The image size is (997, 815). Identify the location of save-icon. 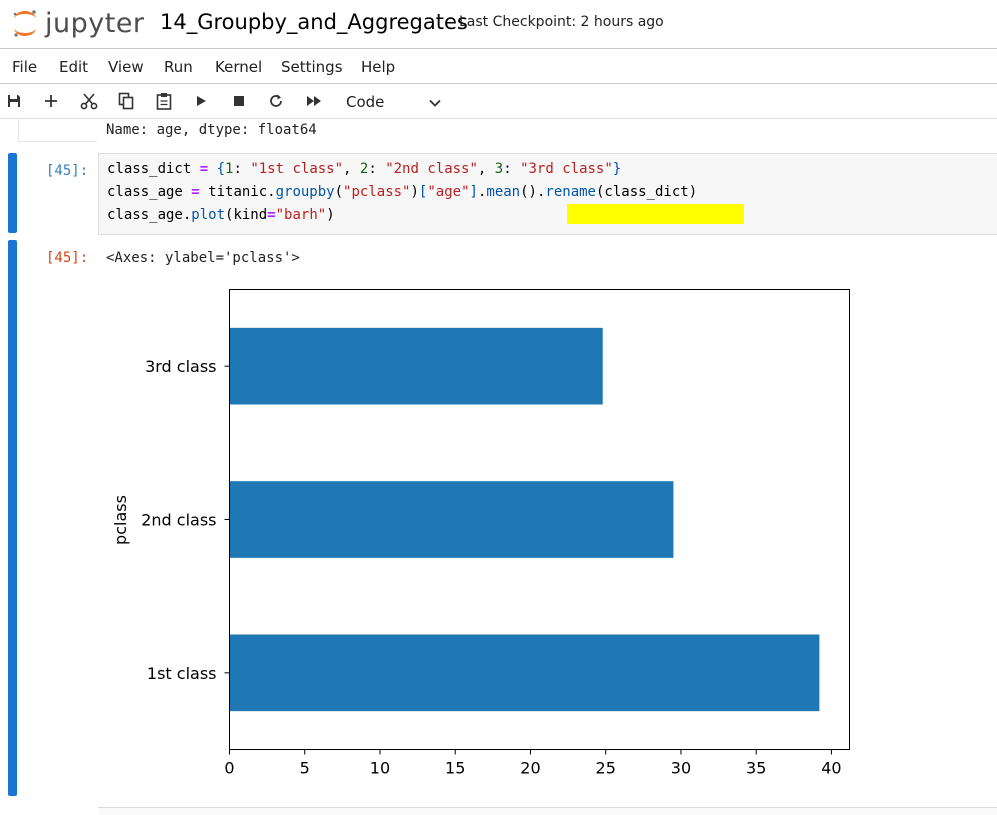
(14, 101).